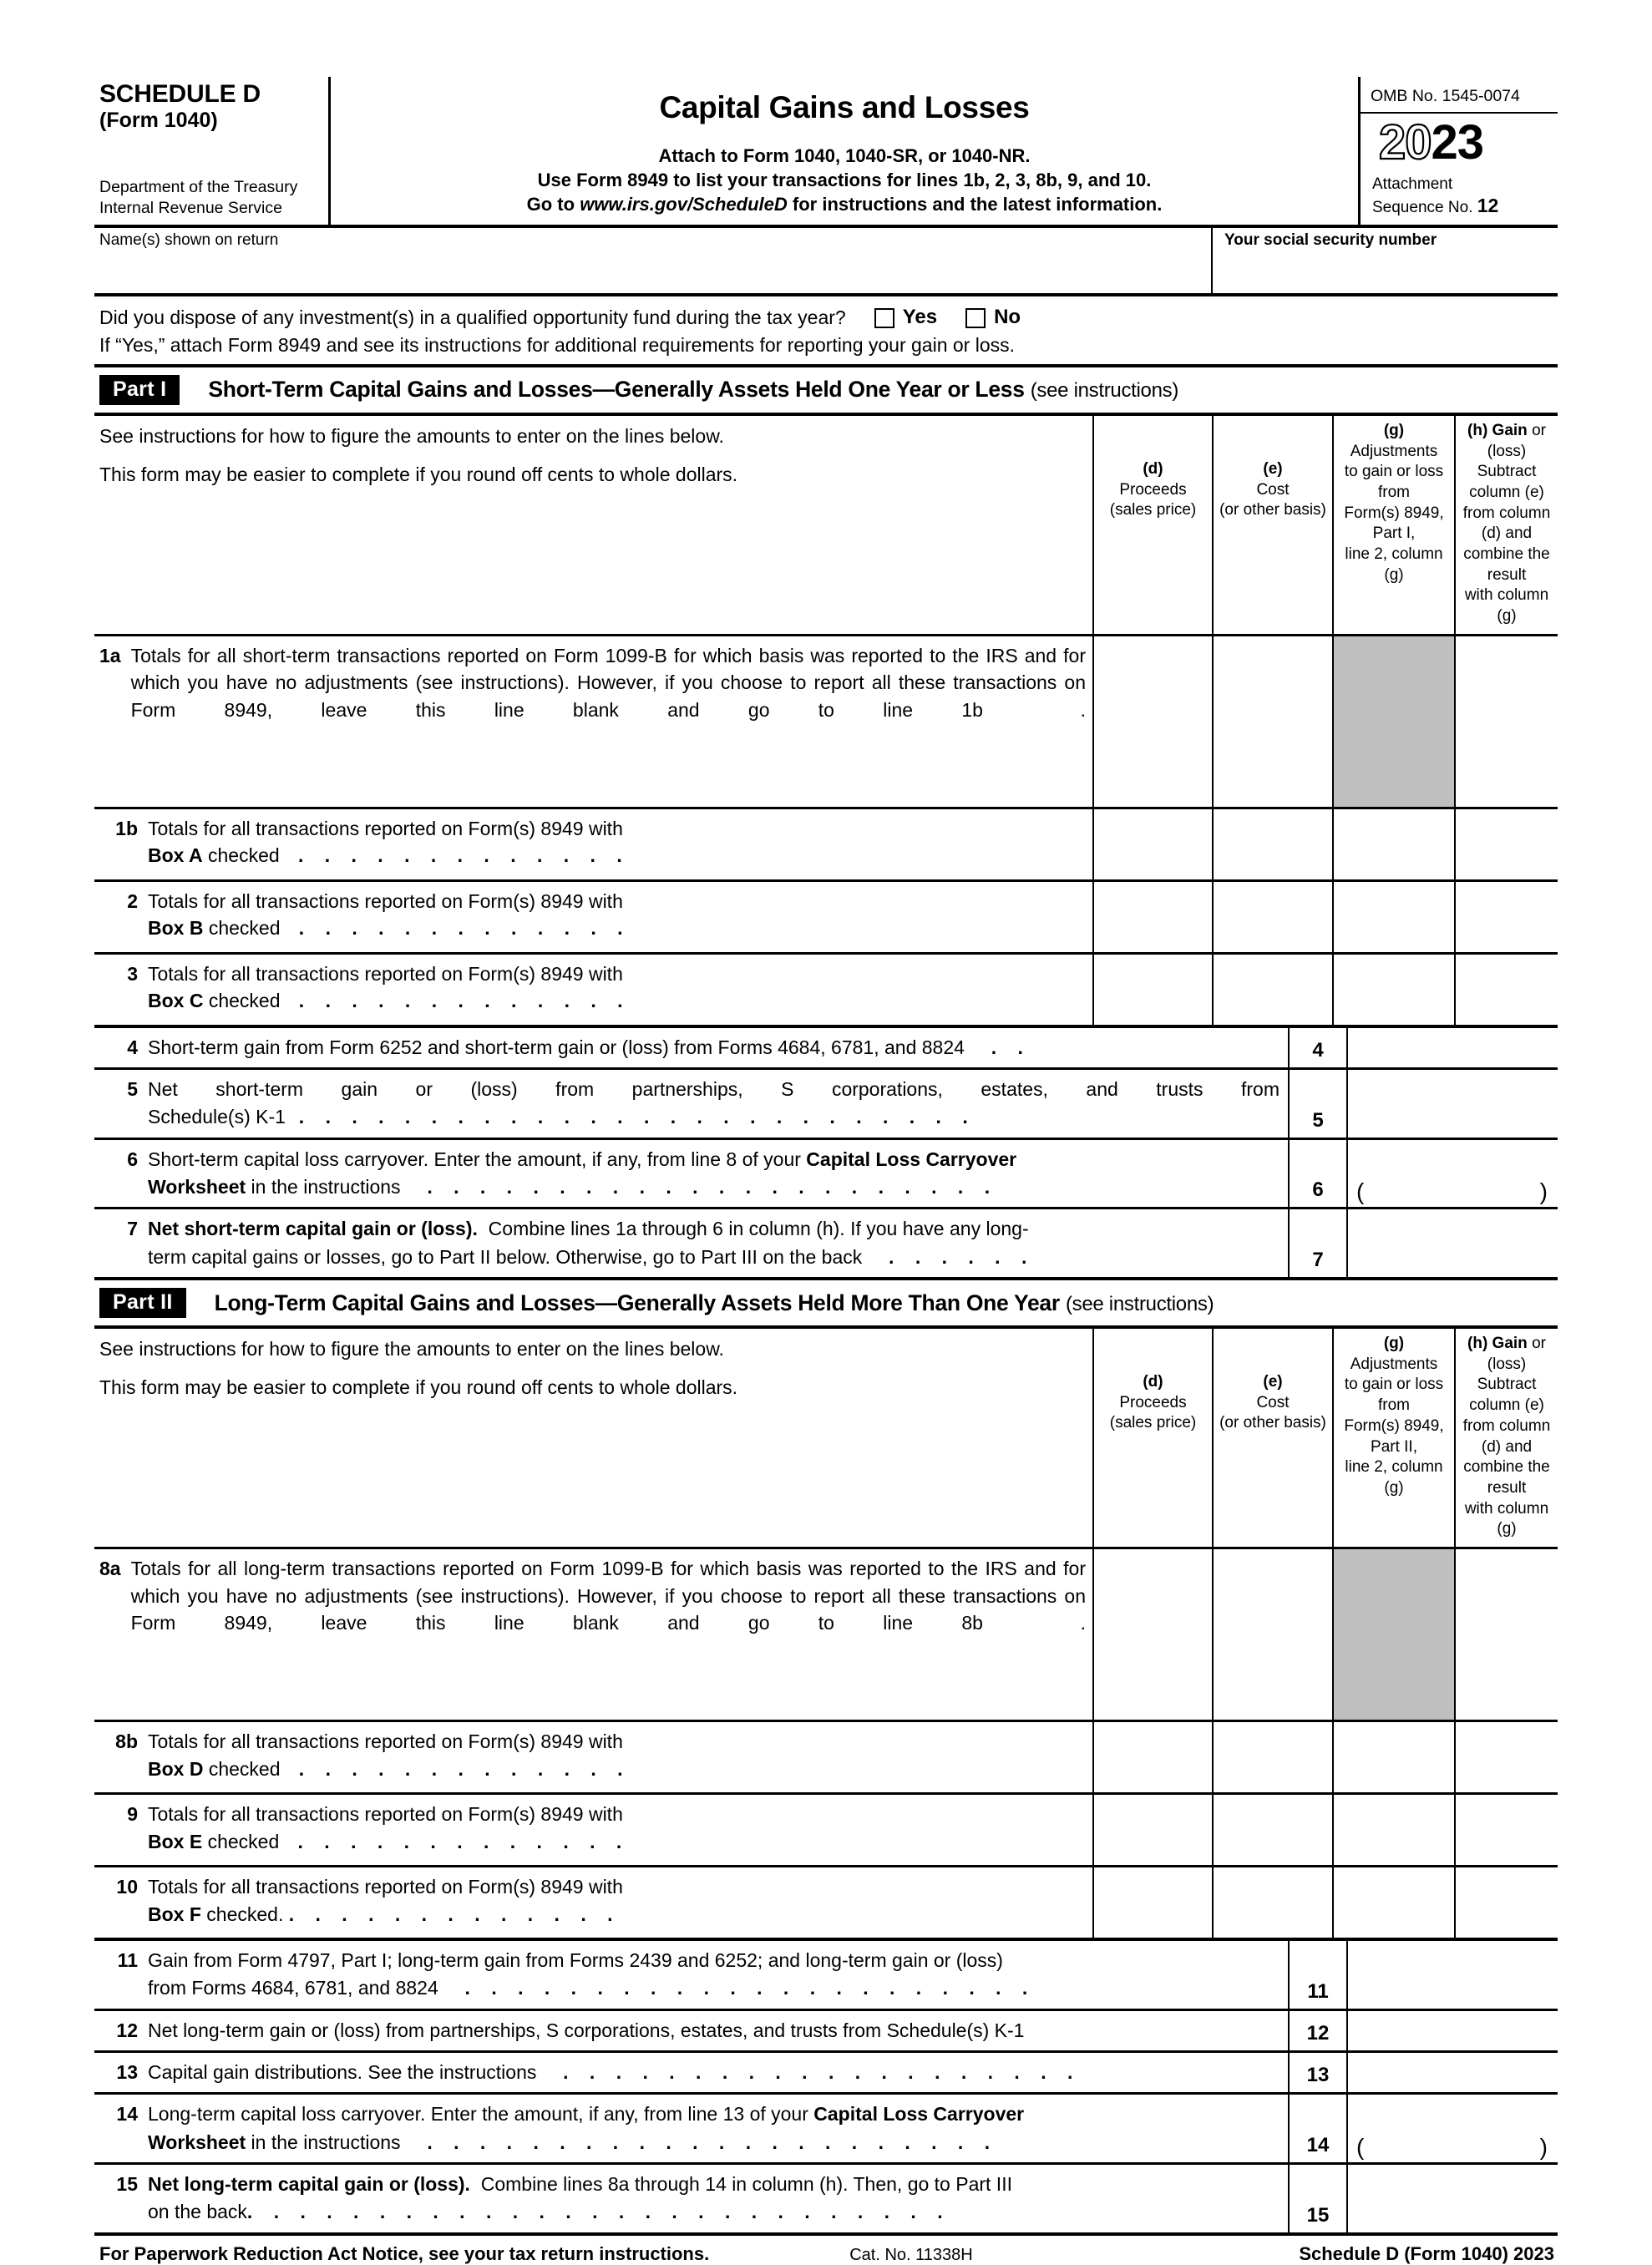  Describe the element at coordinates (1153, 1829) in the screenshot. I see `line-9-col-d` at that location.